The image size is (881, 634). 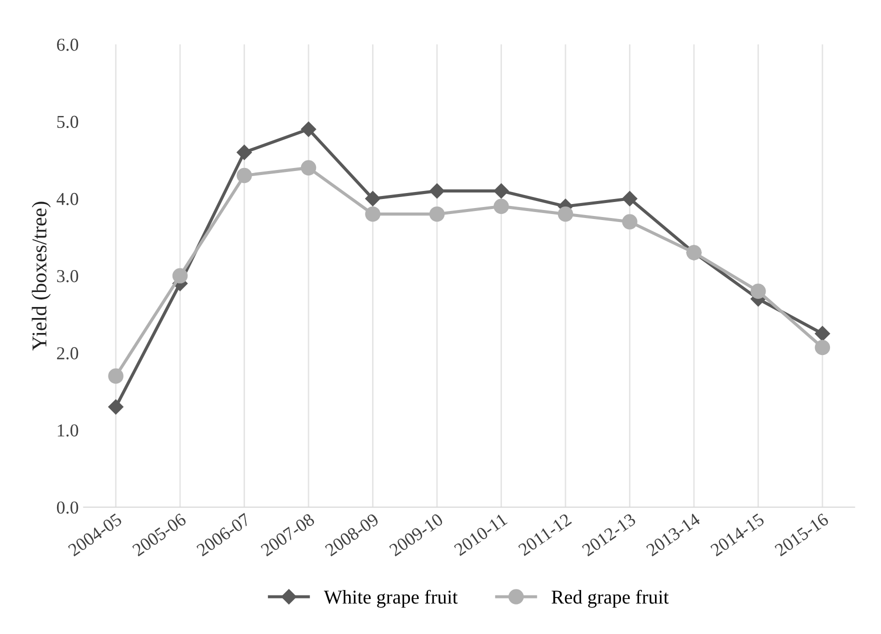 I want to click on y-tick-label: 4.0, so click(x=67, y=199).